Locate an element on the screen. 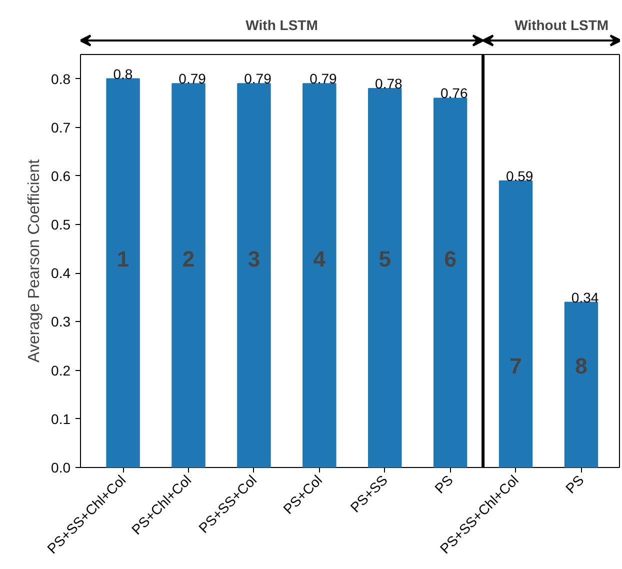 This screenshot has height=569, width=622. annotation: 4 is located at coordinates (319, 259).